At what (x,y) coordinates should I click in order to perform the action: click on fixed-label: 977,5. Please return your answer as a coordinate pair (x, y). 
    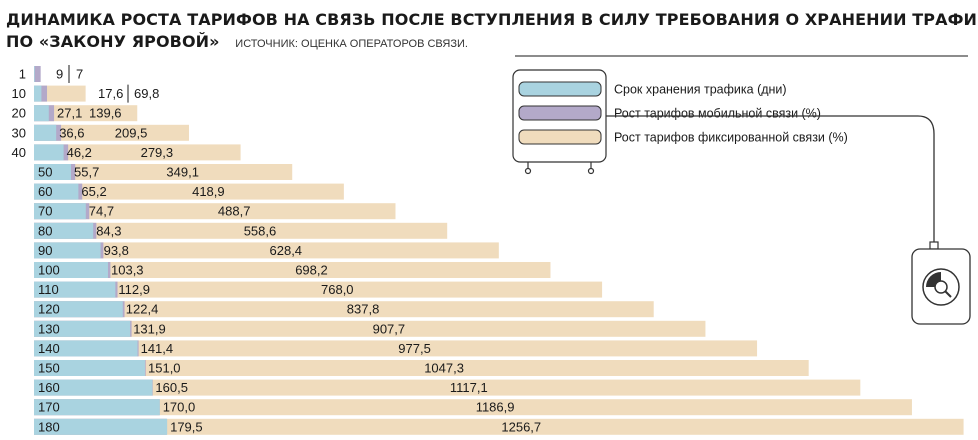
    Looking at the image, I should click on (414, 348).